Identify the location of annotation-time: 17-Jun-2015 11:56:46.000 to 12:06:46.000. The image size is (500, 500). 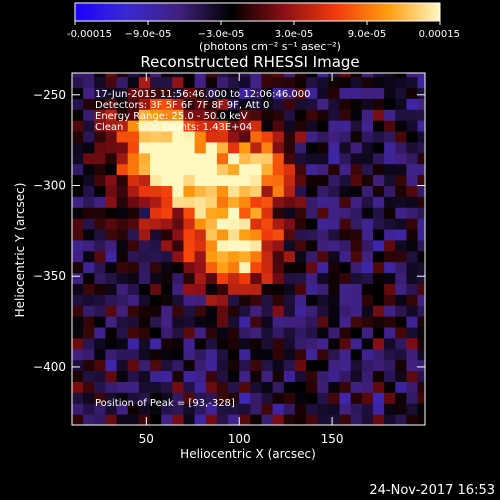
(203, 94).